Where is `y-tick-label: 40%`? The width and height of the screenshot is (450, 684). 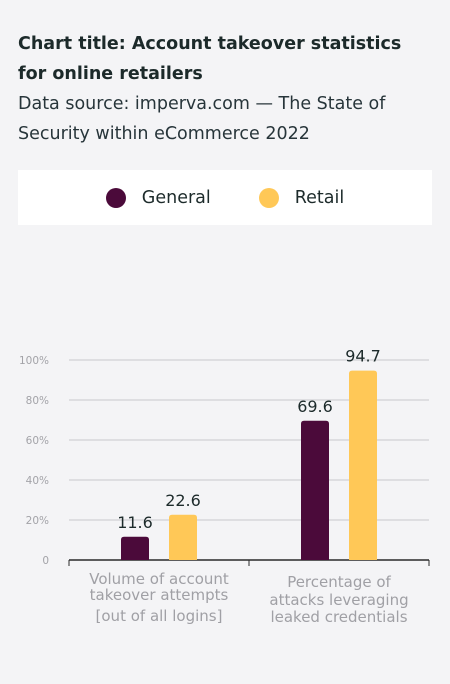
y-tick-label: 40% is located at coordinates (37, 481).